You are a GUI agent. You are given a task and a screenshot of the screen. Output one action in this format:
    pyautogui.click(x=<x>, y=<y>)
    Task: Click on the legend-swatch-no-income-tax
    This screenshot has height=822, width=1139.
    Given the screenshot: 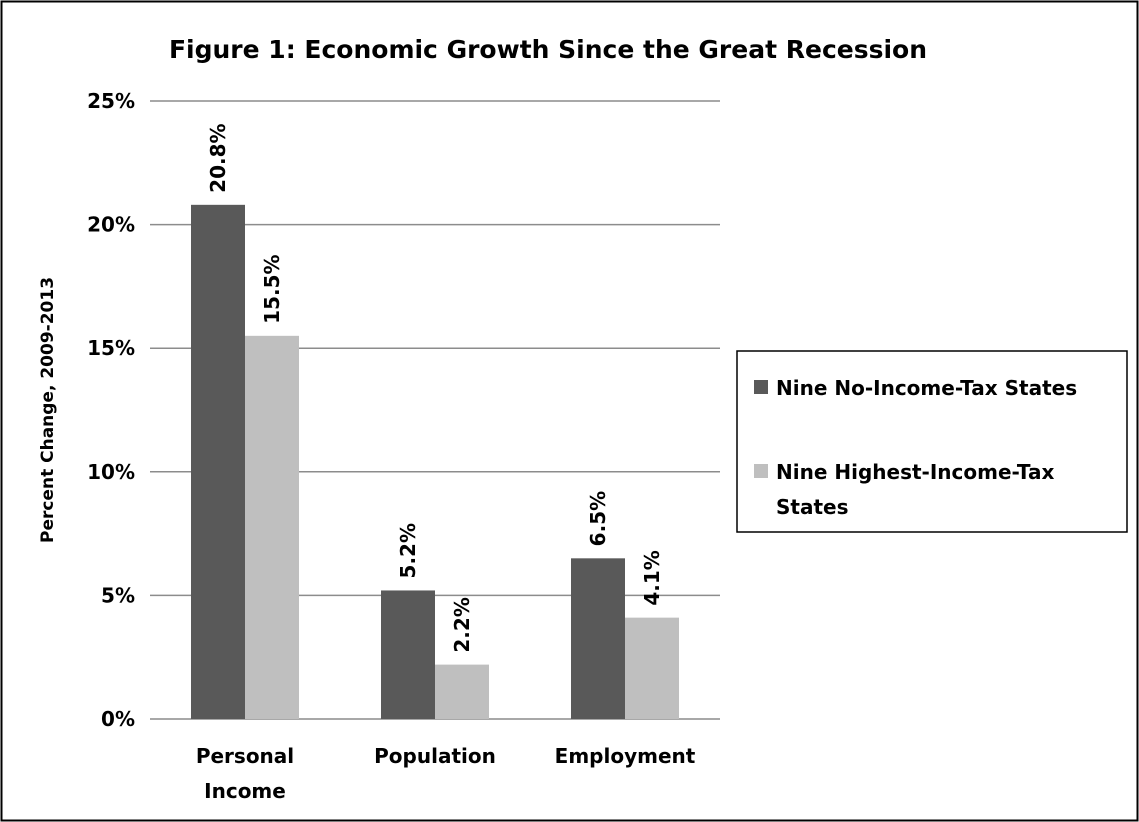 What is the action you would take?
    pyautogui.click(x=761, y=387)
    